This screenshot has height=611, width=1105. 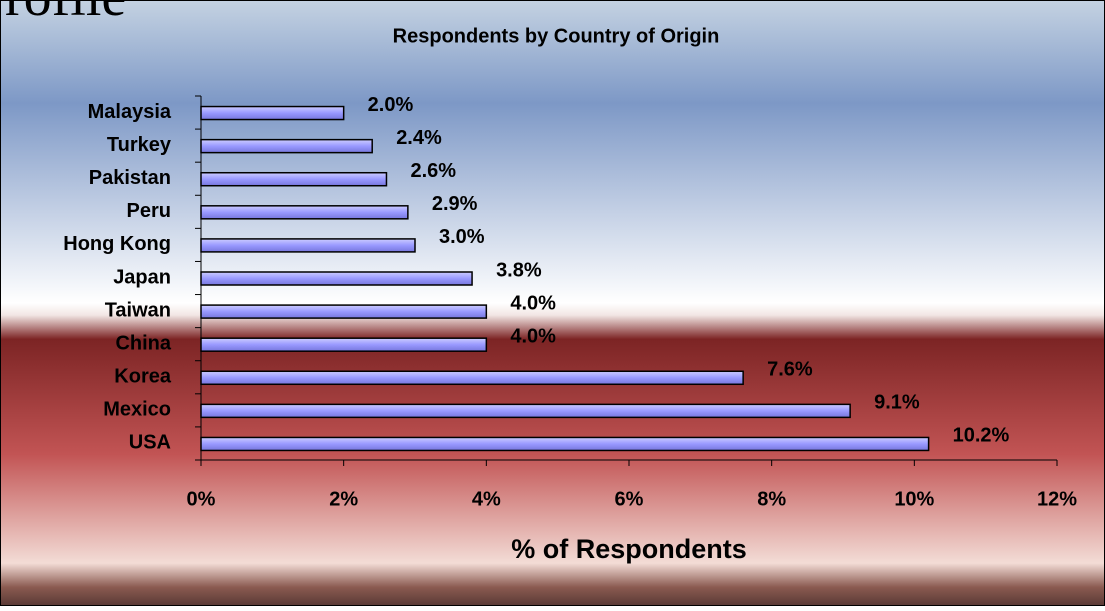 What do you see at coordinates (130, 178) in the screenshot?
I see `y-tick-label: Pakistan` at bounding box center [130, 178].